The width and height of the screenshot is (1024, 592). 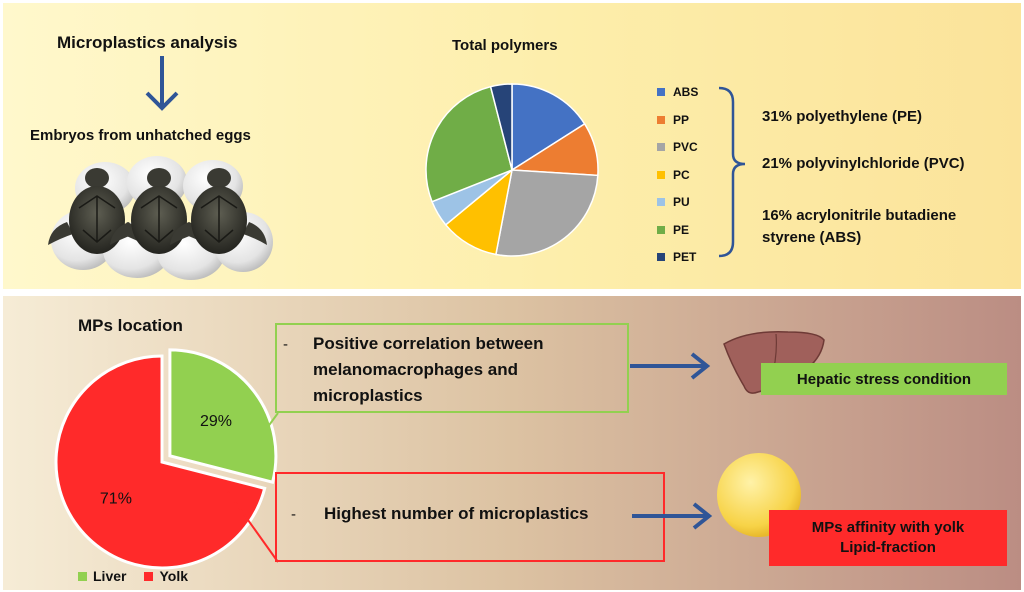 I want to click on legend-label: PC, so click(x=681, y=174).